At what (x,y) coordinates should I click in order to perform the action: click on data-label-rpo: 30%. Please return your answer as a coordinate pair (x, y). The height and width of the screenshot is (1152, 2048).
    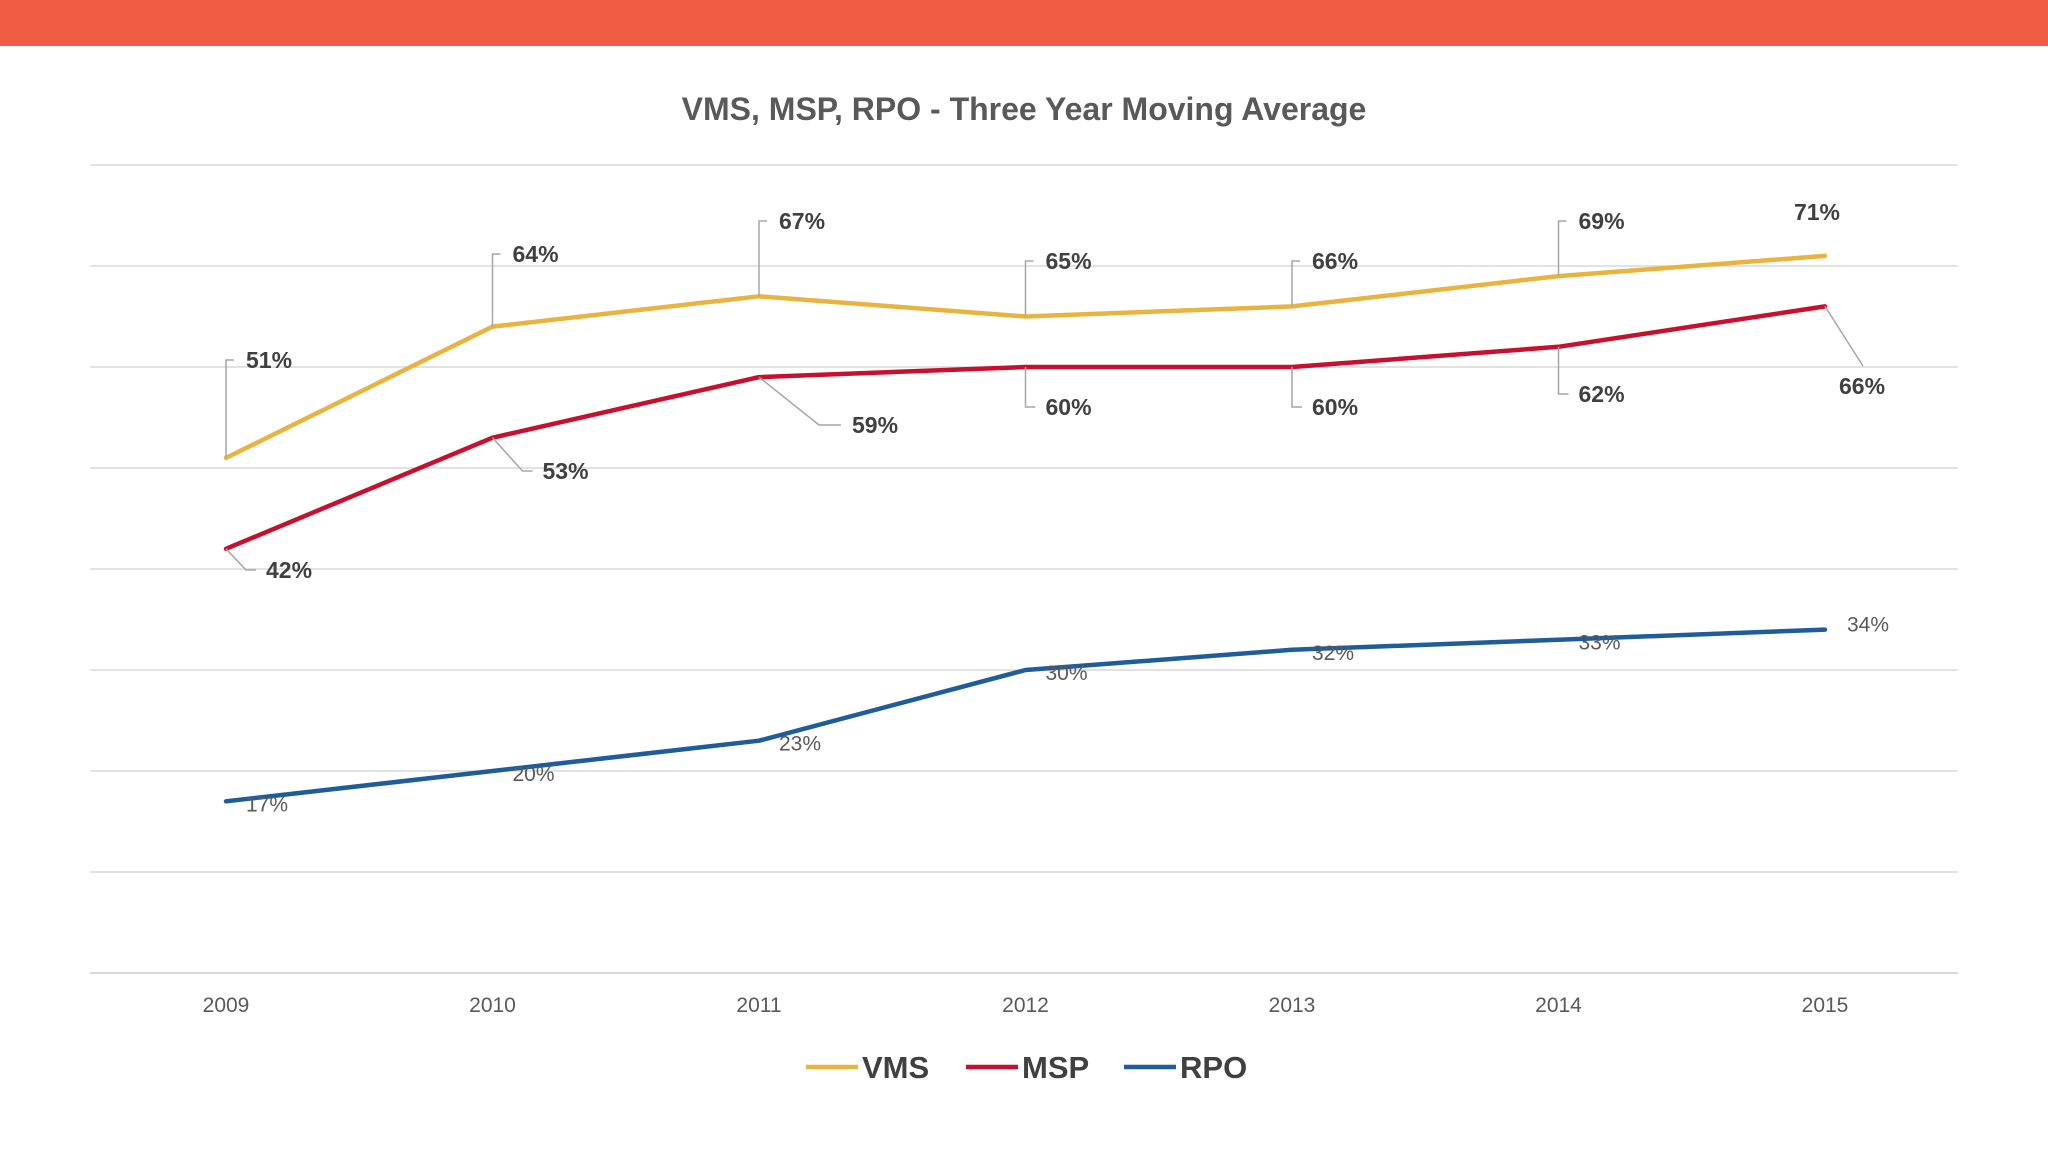
    Looking at the image, I should click on (1067, 673).